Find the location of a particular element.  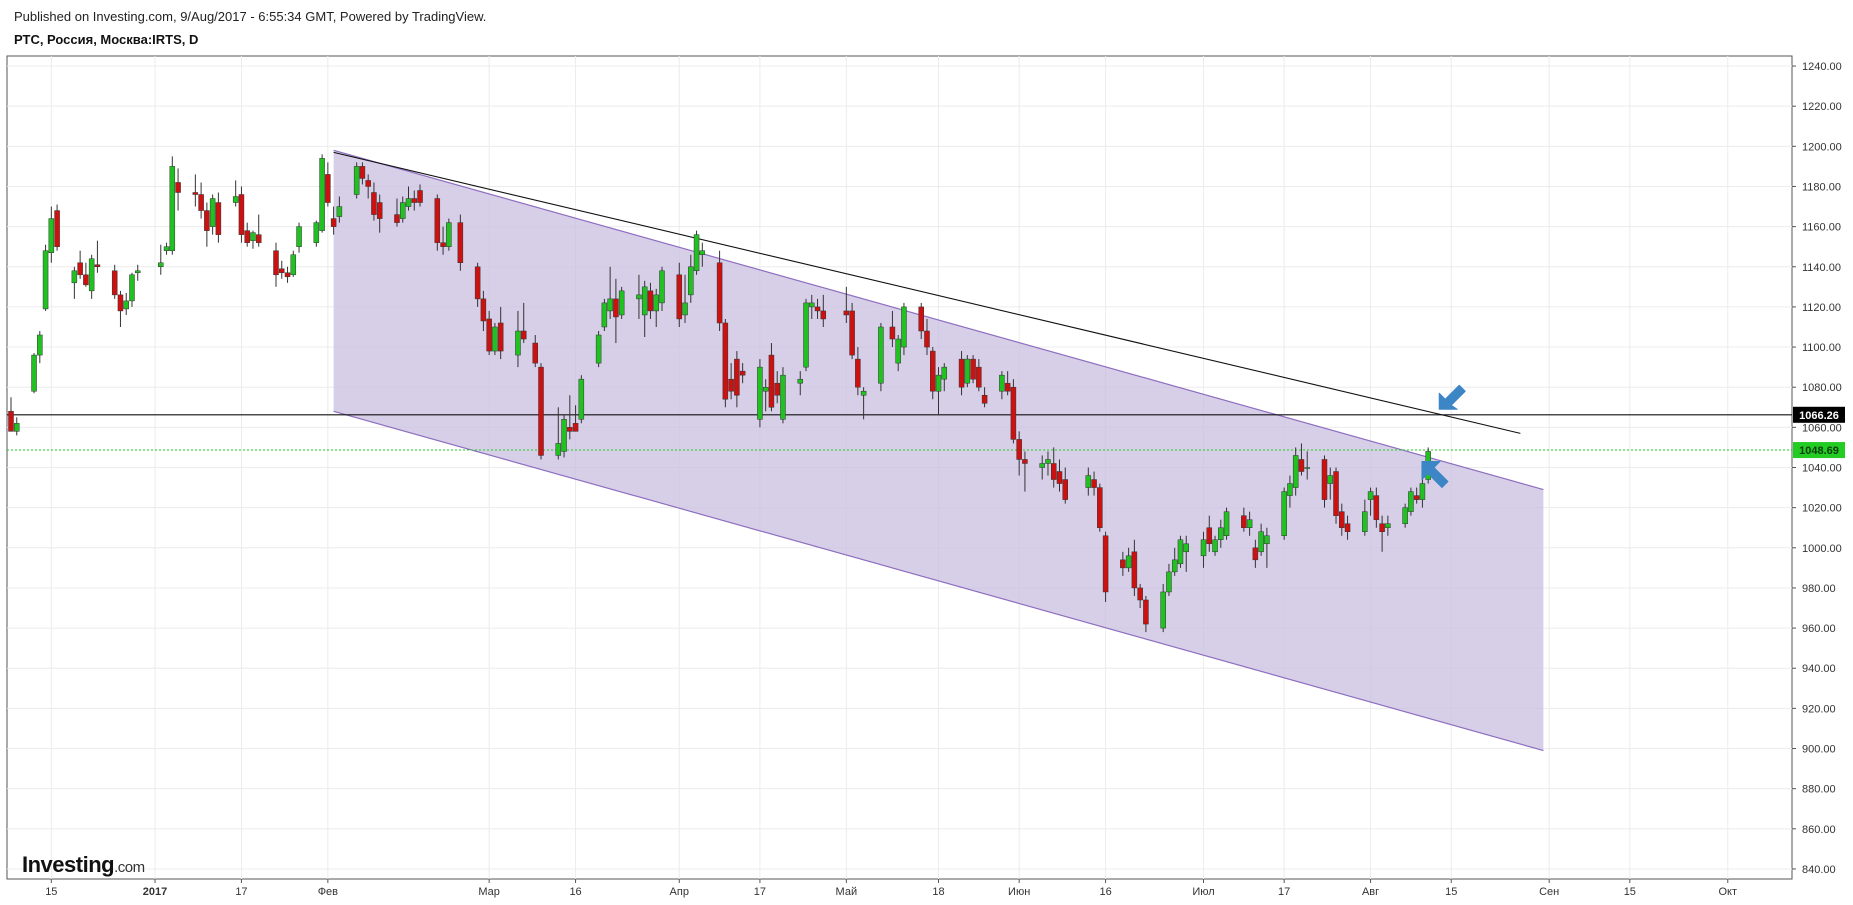

time-tick-label: Апр is located at coordinates (679, 892).